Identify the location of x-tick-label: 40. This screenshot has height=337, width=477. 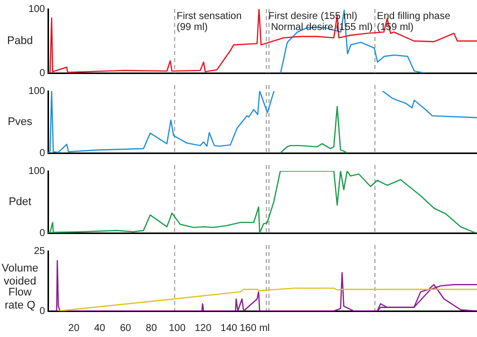
(100, 328).